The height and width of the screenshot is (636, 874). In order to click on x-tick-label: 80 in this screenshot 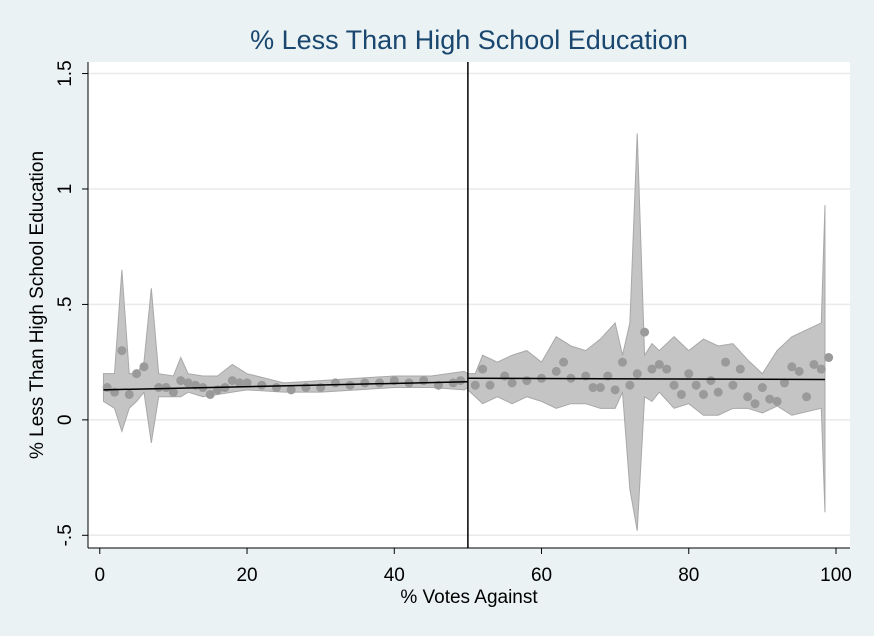, I will do `click(688, 575)`.